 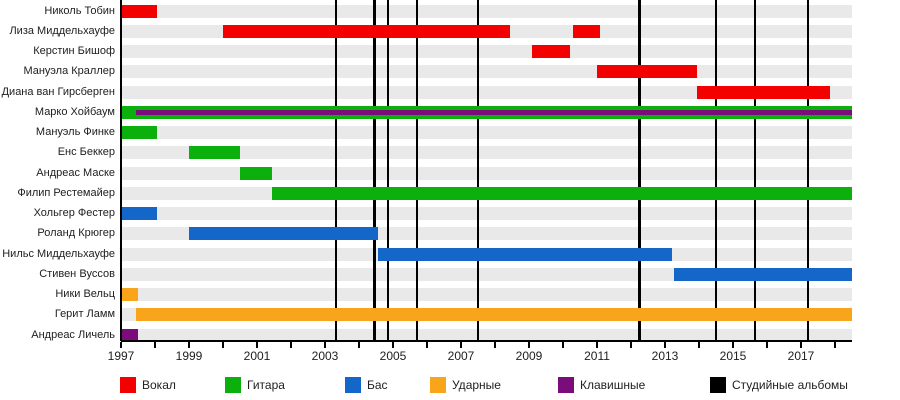 What do you see at coordinates (85, 294) in the screenshot?
I see `member-name-label: Ники Вельц` at bounding box center [85, 294].